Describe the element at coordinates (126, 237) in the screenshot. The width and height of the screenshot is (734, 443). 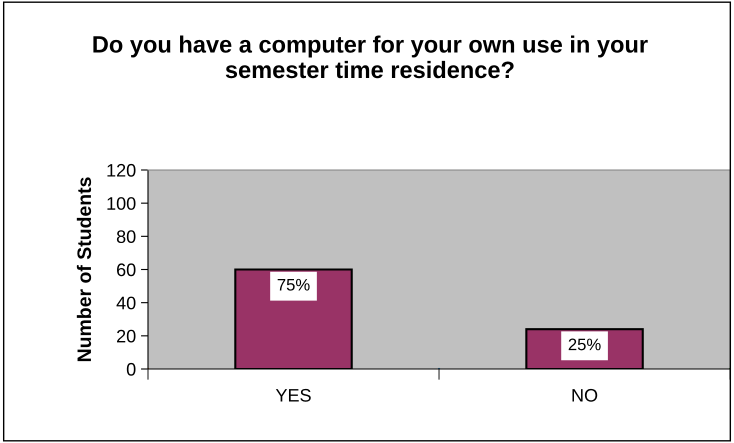
I see `y-tick-label: 80` at that location.